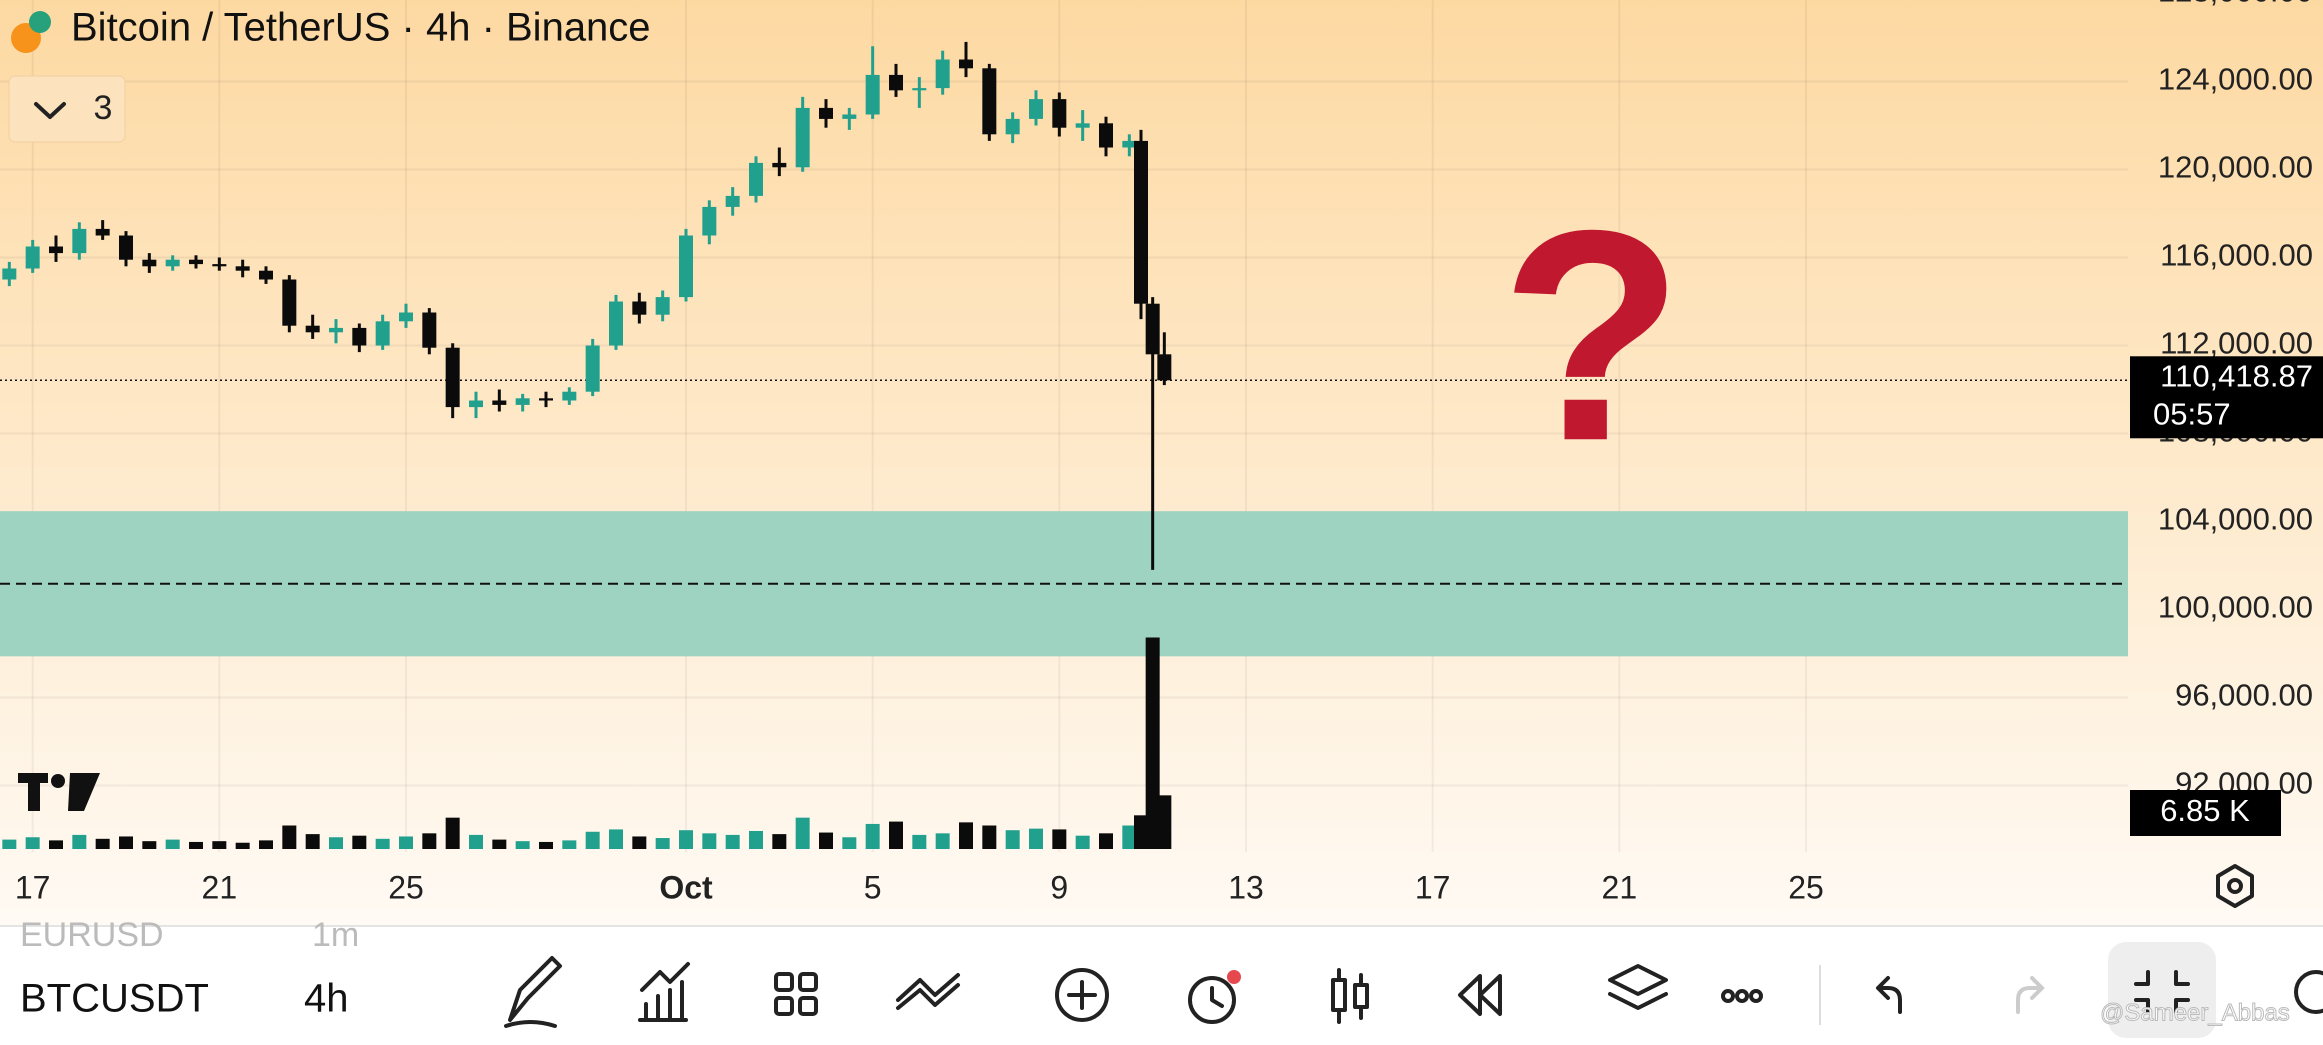 Image resolution: width=2323 pixels, height=1045 pixels. What do you see at coordinates (1082, 995) in the screenshot?
I see `add-tool` at bounding box center [1082, 995].